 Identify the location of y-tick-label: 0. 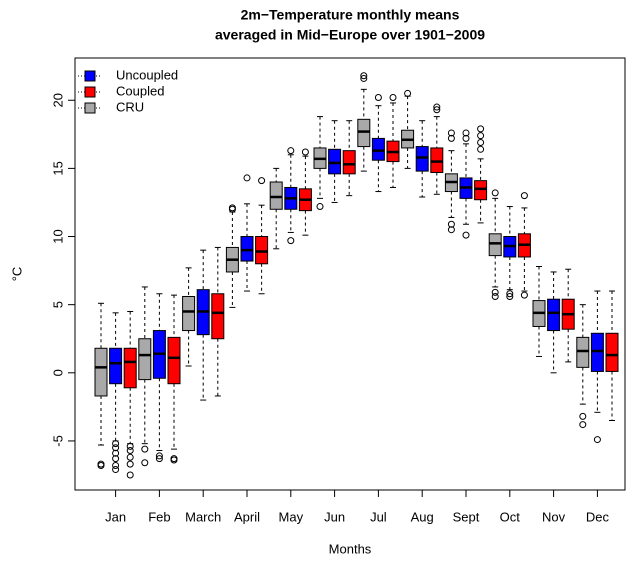
(57, 372).